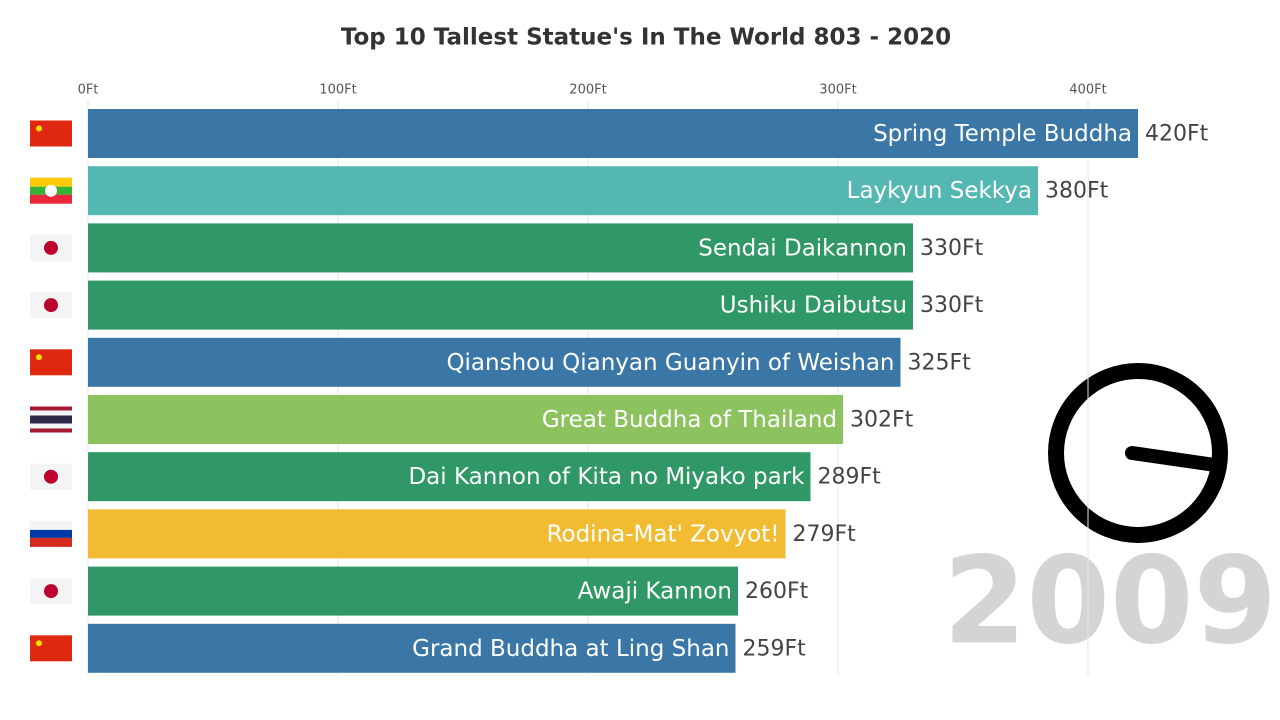  I want to click on x-tick-label: 300Ft, so click(837, 90).